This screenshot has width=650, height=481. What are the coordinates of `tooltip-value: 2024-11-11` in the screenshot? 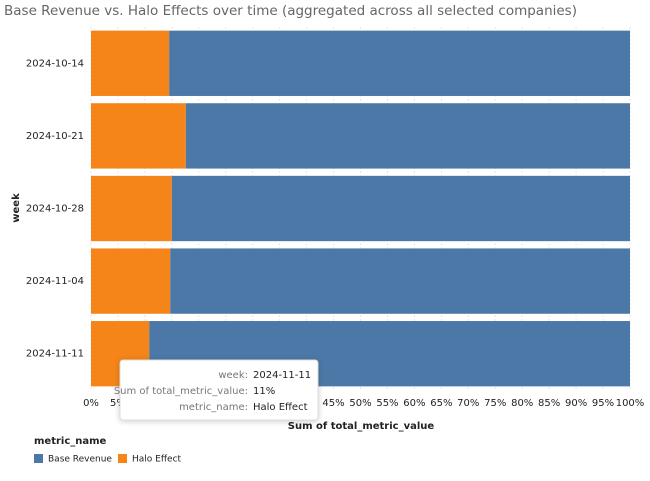 It's located at (282, 375).